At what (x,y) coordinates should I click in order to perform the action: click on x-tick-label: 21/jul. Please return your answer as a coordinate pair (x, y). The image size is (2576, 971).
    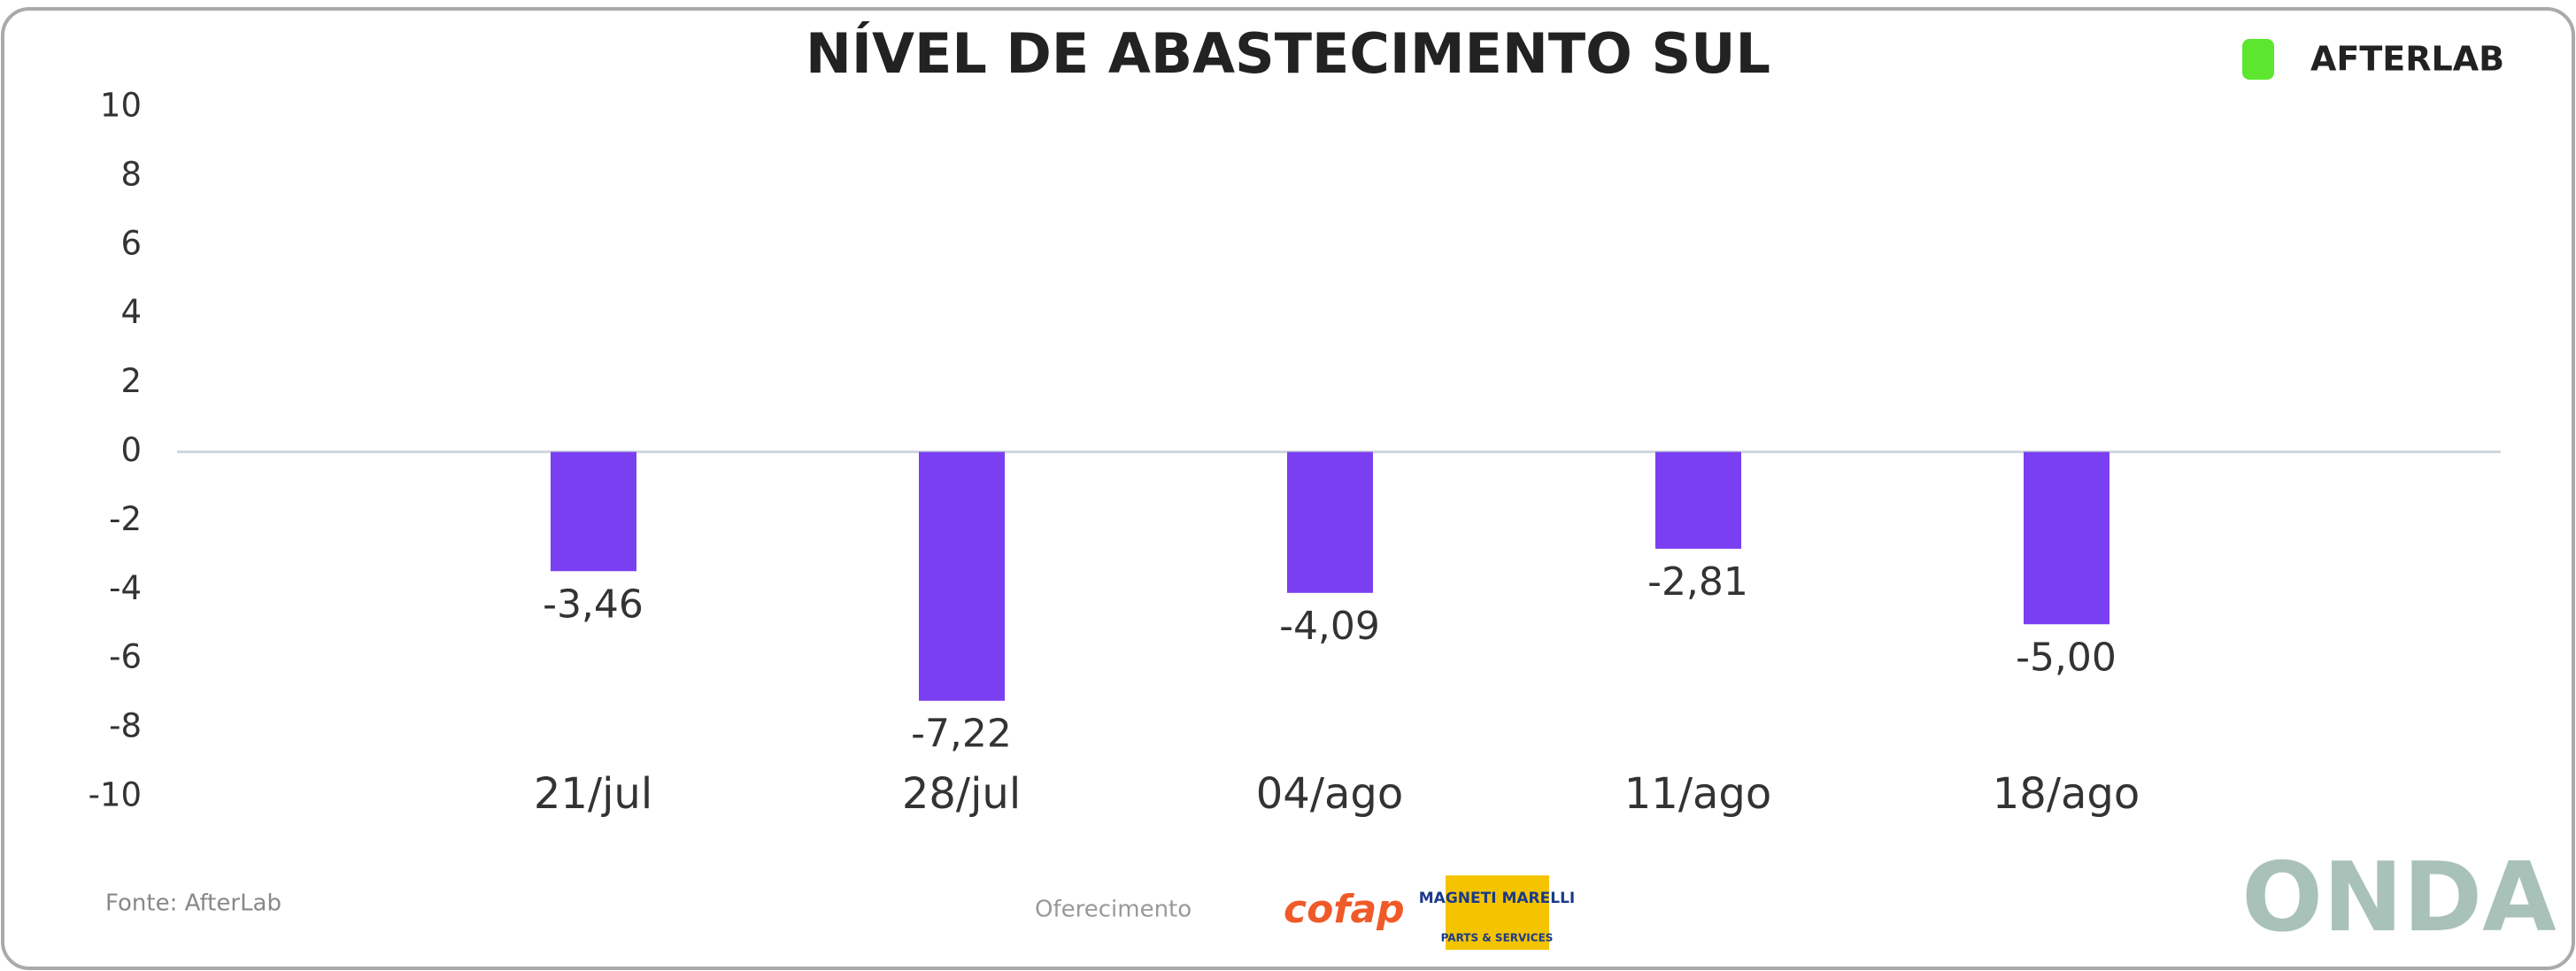
    Looking at the image, I should click on (593, 794).